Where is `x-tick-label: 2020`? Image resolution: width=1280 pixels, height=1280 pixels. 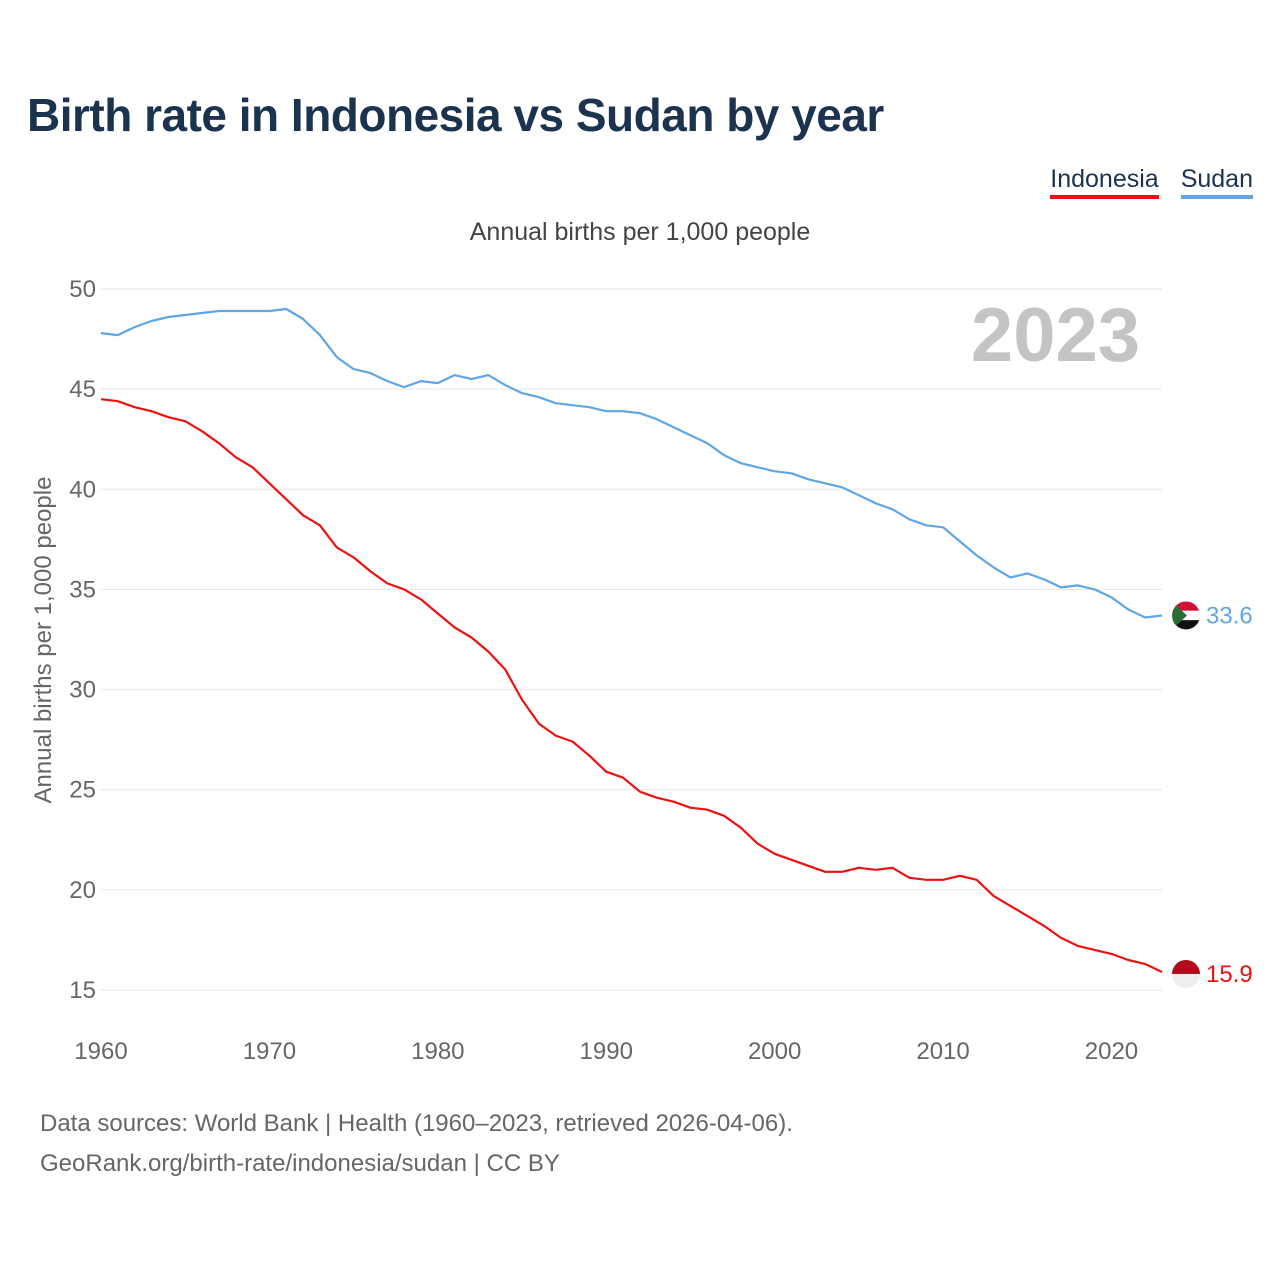 x-tick-label: 2020 is located at coordinates (1111, 1051).